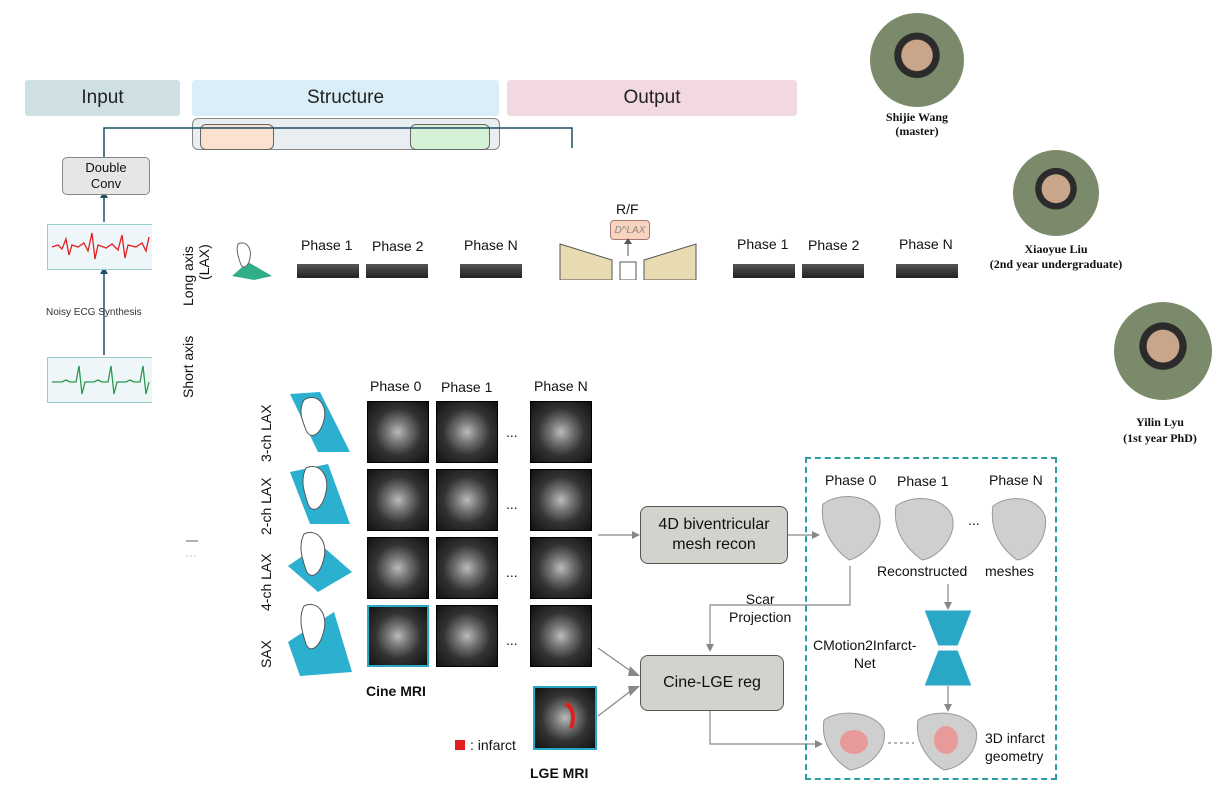  I want to click on person-role-3: (1st year PhD), so click(1160, 438).